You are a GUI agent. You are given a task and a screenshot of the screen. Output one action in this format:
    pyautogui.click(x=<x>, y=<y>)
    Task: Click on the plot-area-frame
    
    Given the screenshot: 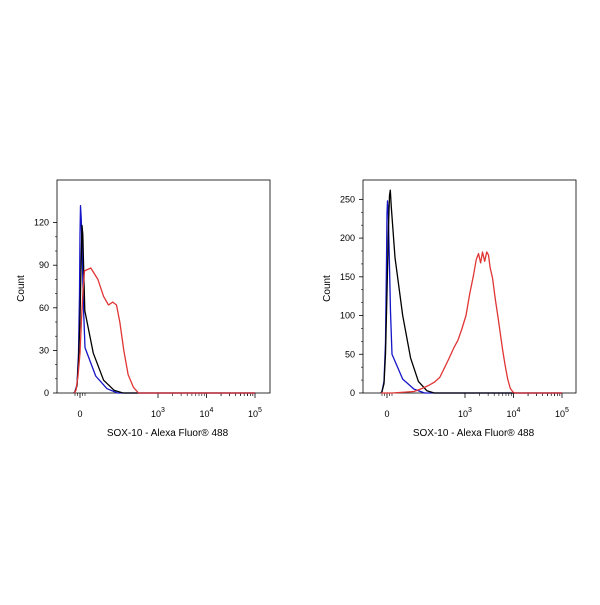 What is the action you would take?
    pyautogui.click(x=163, y=286)
    